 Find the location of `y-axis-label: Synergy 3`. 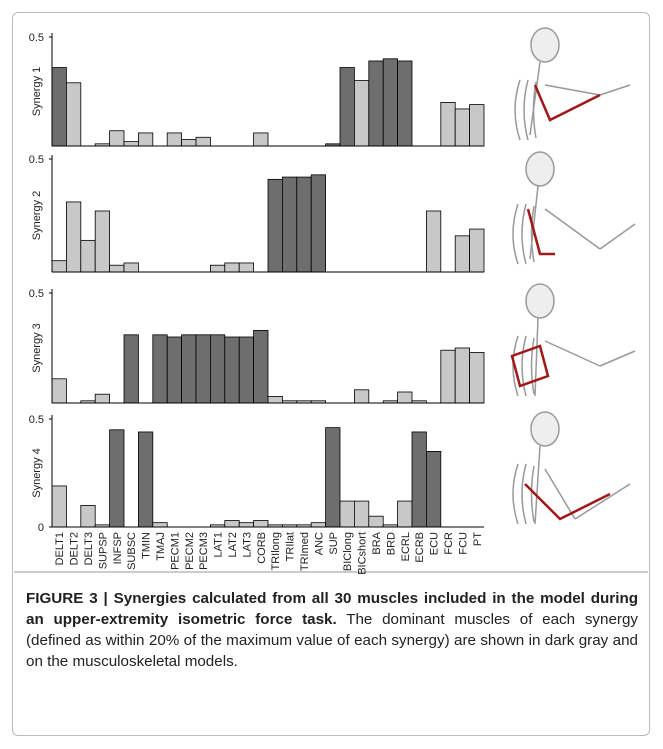

y-axis-label: Synergy 3 is located at coordinates (37, 348).